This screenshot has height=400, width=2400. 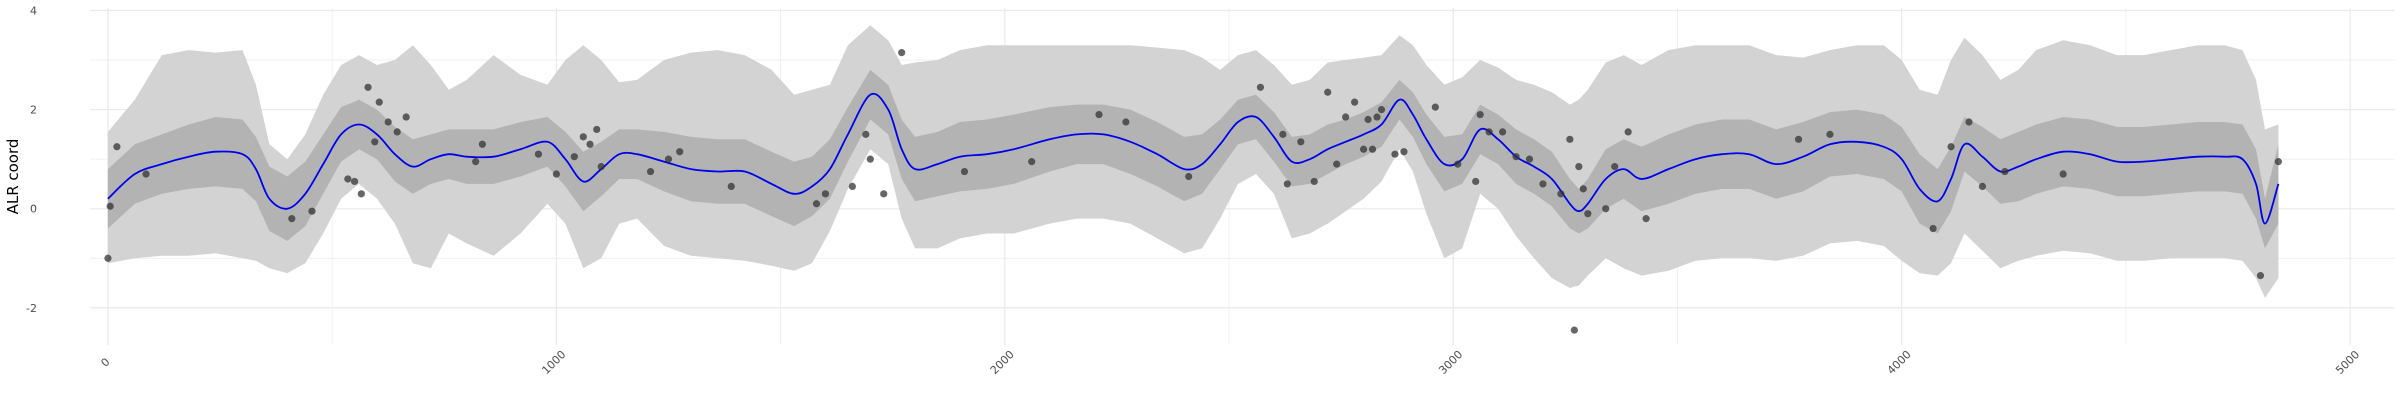 I want to click on y-tick-label: 4, so click(x=33, y=10).